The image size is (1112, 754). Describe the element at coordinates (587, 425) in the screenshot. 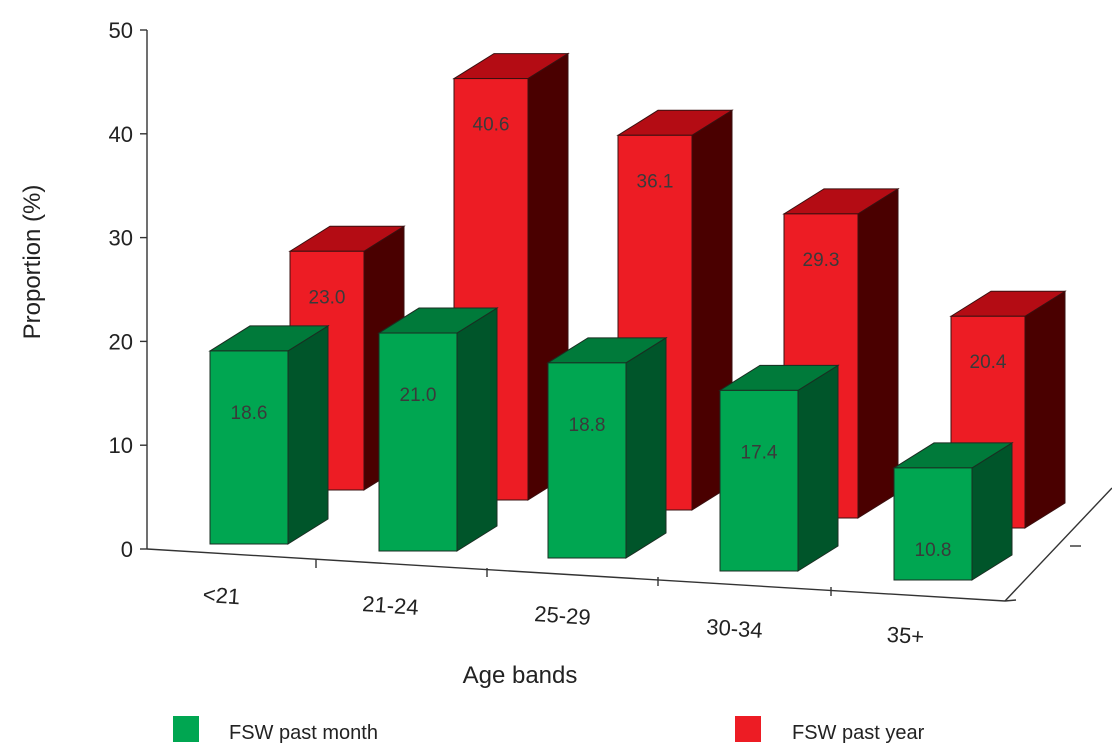

I see `data-label-past-month: 18.8` at that location.